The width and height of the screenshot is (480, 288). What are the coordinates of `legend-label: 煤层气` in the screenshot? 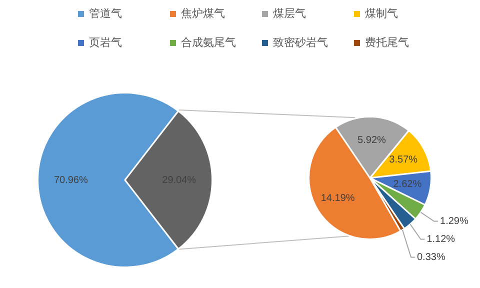 It's located at (289, 14).